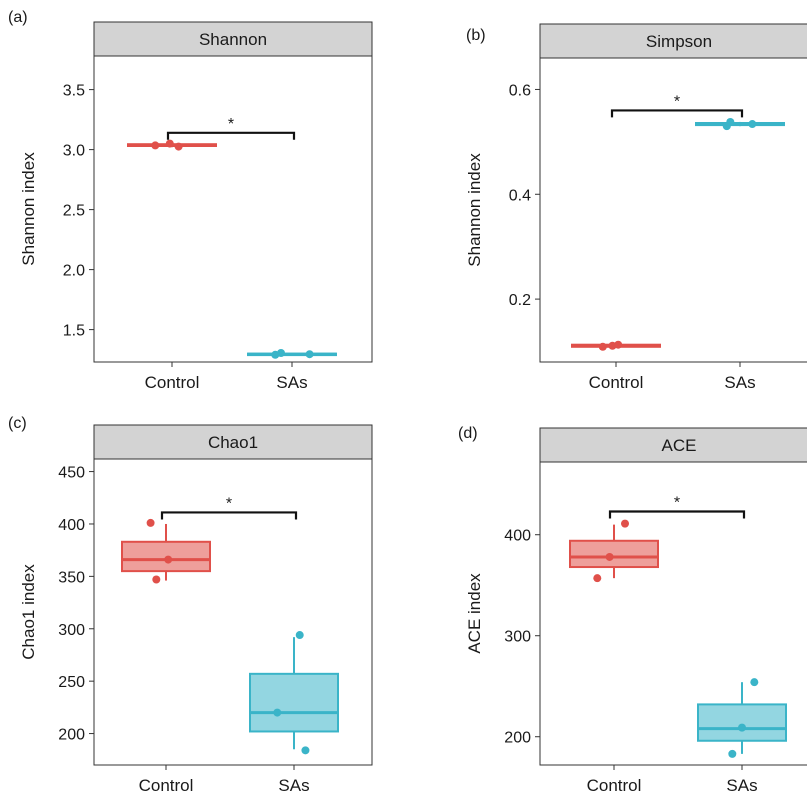  I want to click on facet-title: Shannon, so click(233, 39).